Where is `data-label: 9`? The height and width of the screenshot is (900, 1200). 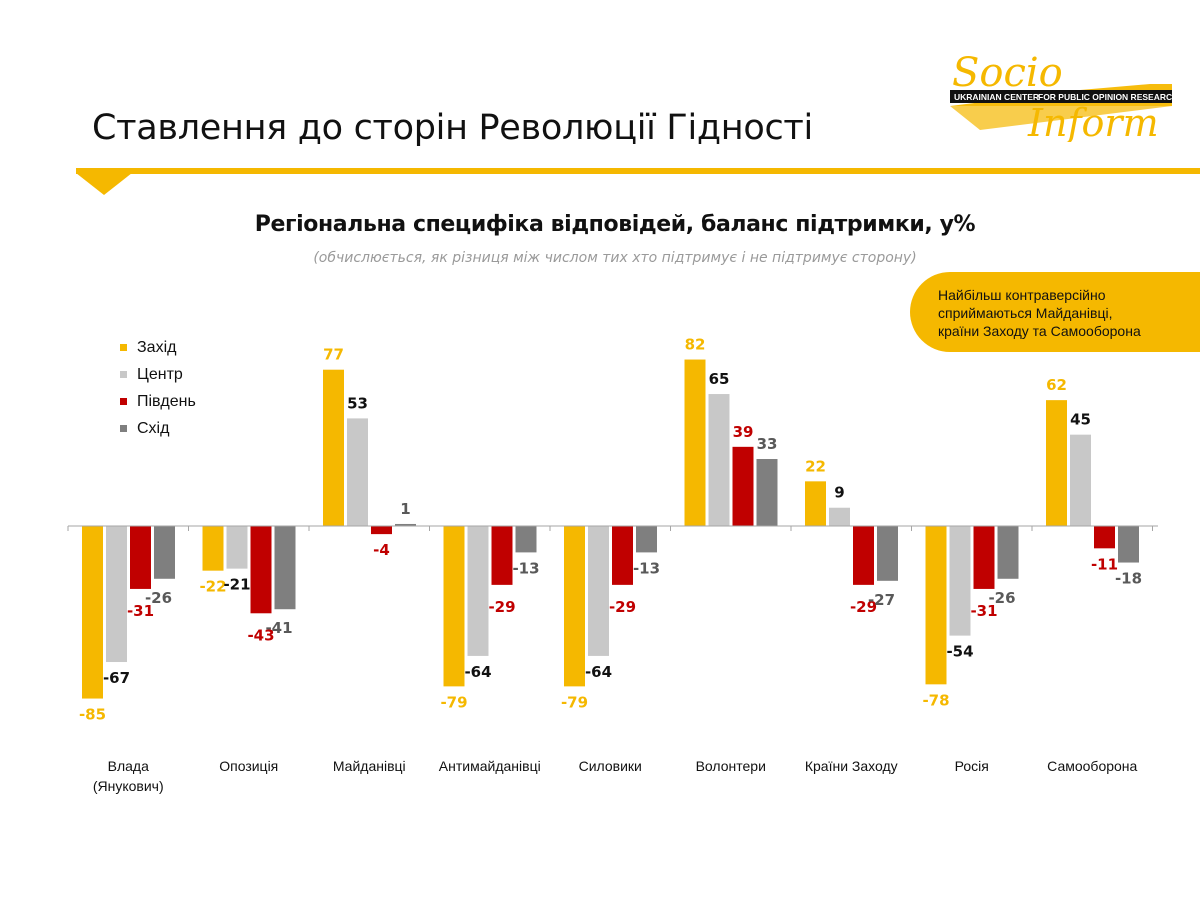 data-label: 9 is located at coordinates (839, 493).